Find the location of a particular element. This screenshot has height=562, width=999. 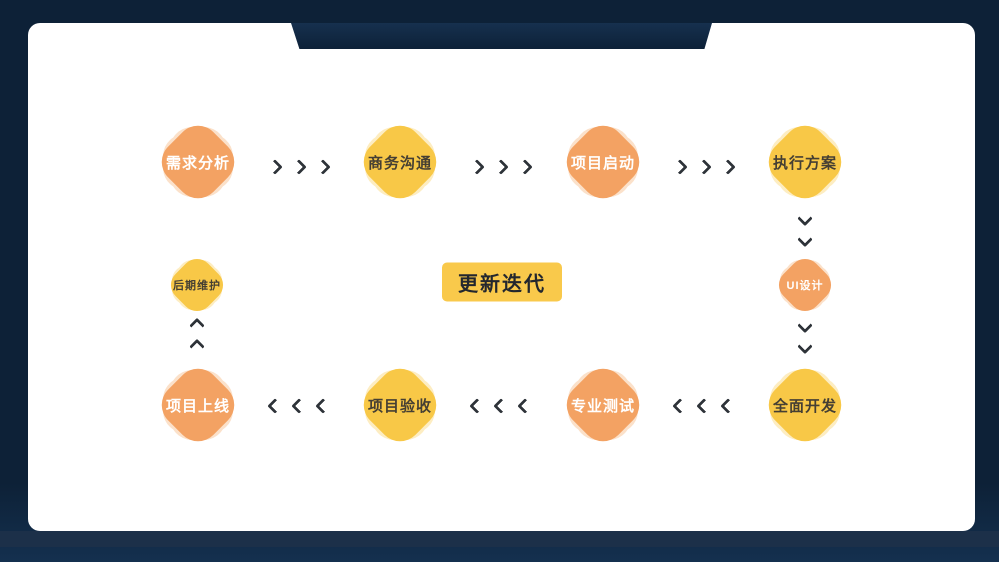

center-label-text: 更新迭代 is located at coordinates (502, 284).